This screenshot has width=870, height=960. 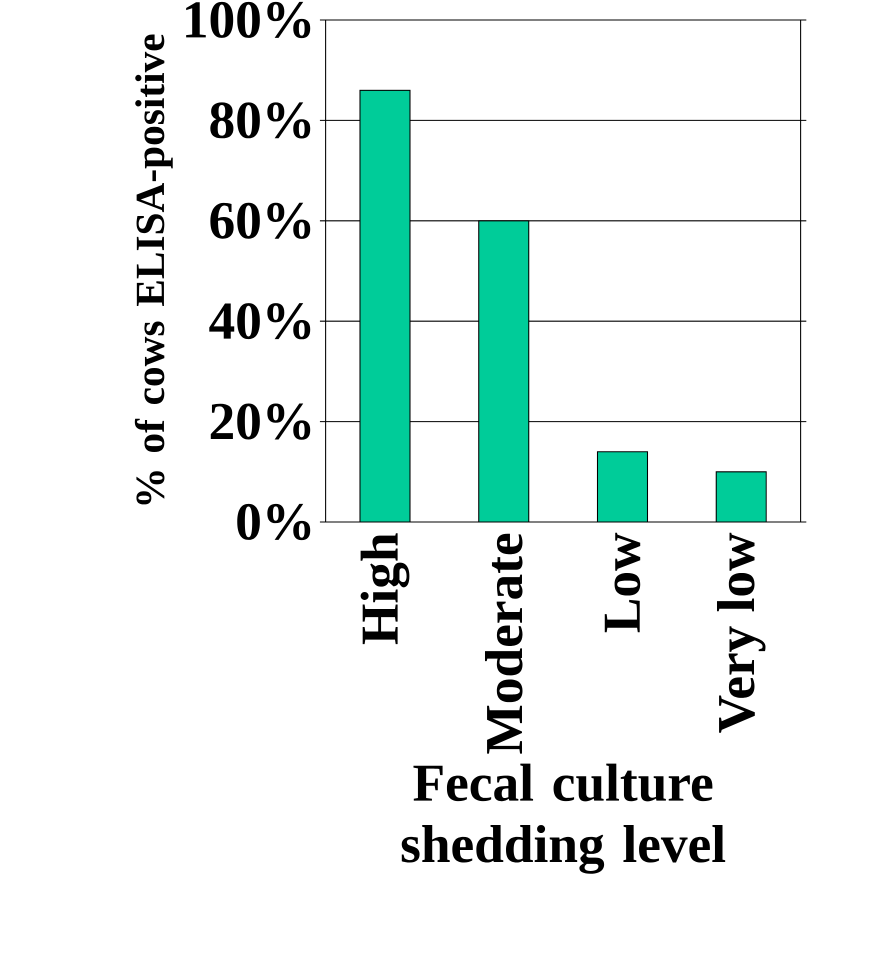 I want to click on y-tick-label: 0%, so click(x=273, y=522).